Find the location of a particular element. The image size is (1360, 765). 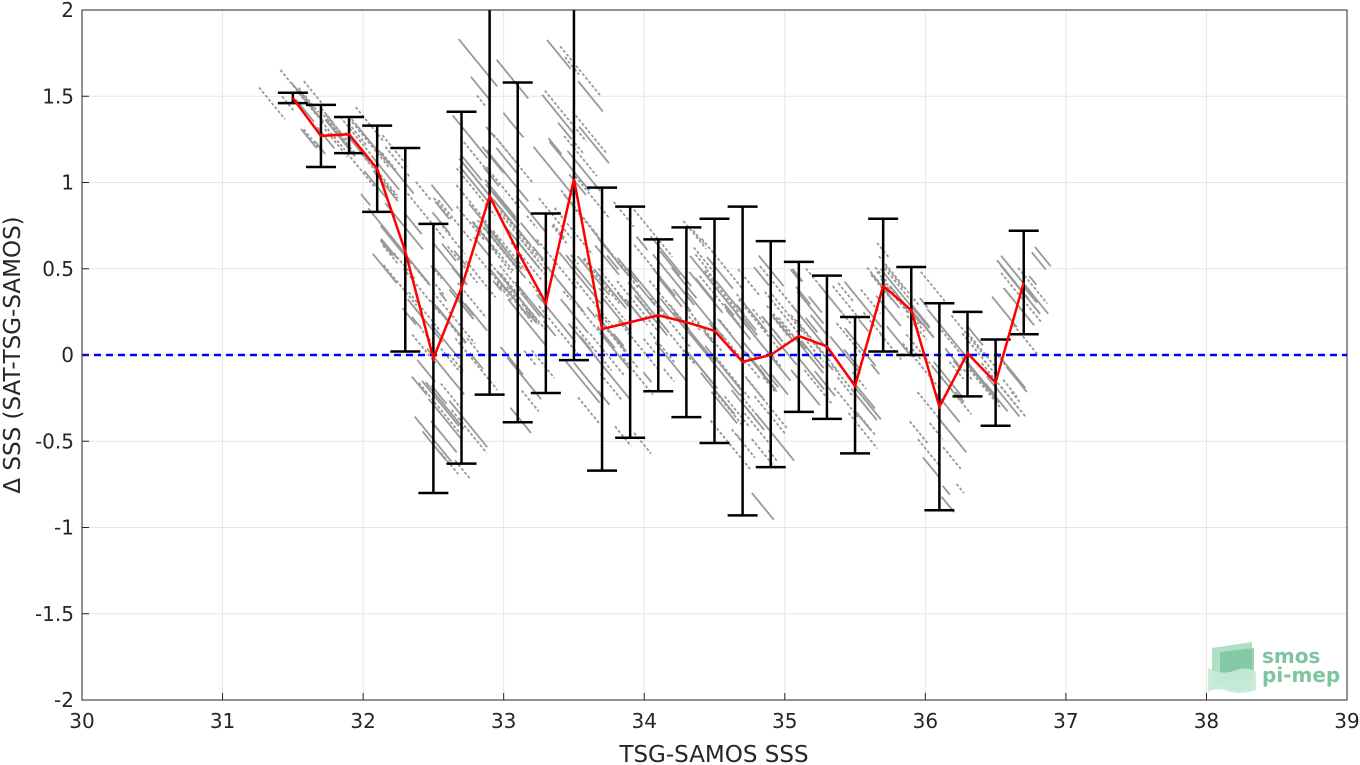

logo-wave-icon is located at coordinates (1232, 667).